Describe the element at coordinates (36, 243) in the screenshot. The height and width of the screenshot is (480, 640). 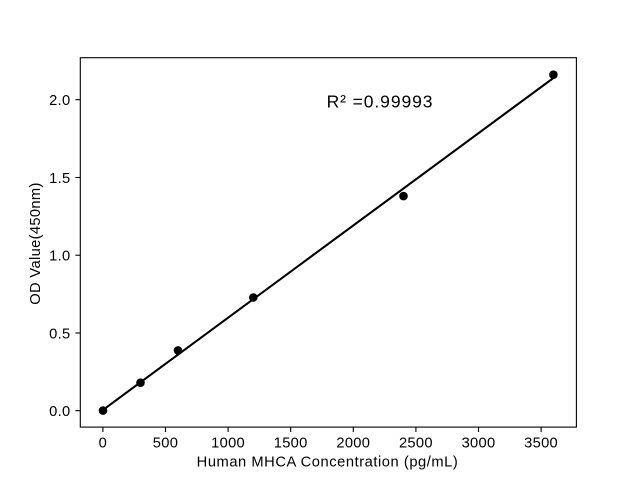
I see `svg-text: OD Value(450nm)` at that location.